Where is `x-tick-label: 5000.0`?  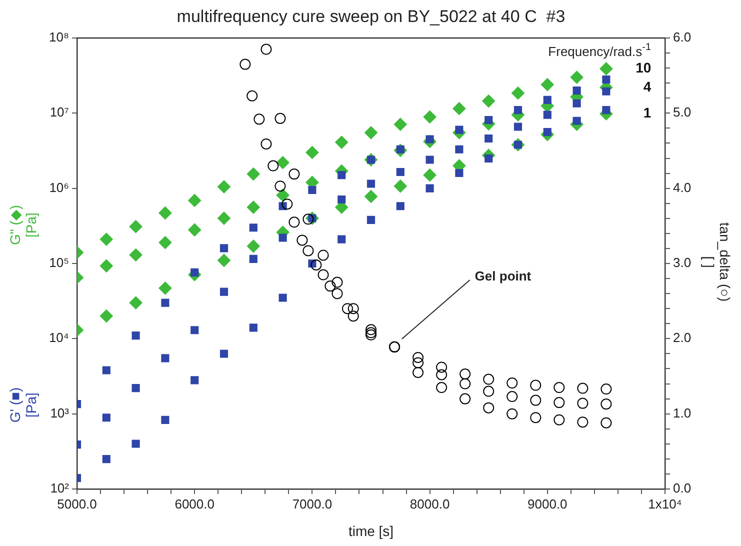 x-tick-label: 5000.0 is located at coordinates (77, 504).